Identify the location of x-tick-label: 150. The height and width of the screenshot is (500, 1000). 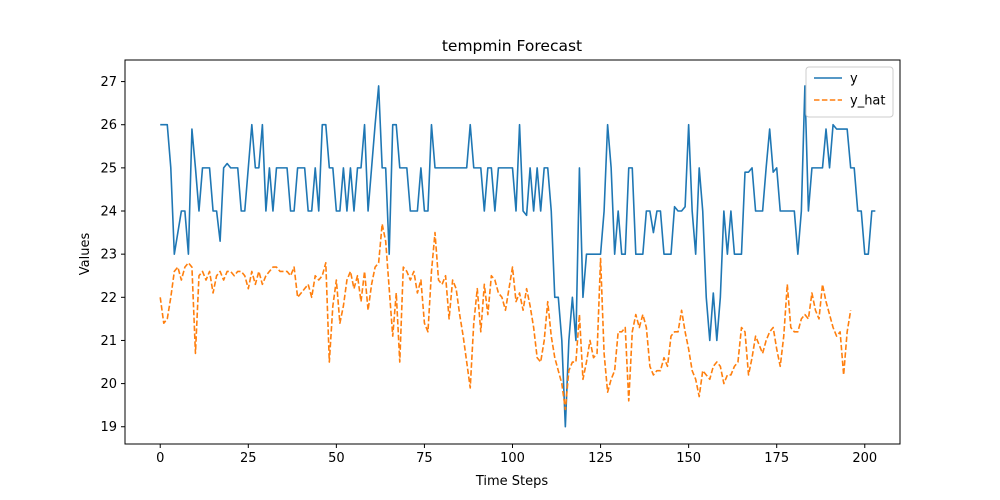
(688, 458).